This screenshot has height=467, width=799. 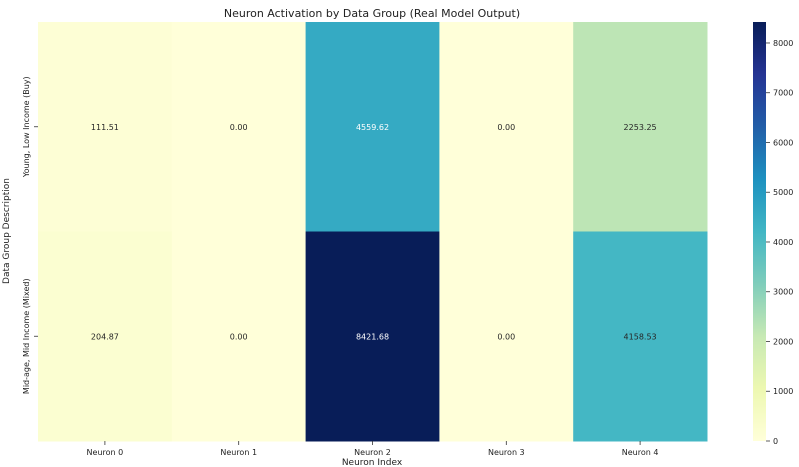 I want to click on y-tick-label: Young, Low Income (Buy), so click(x=26, y=127).